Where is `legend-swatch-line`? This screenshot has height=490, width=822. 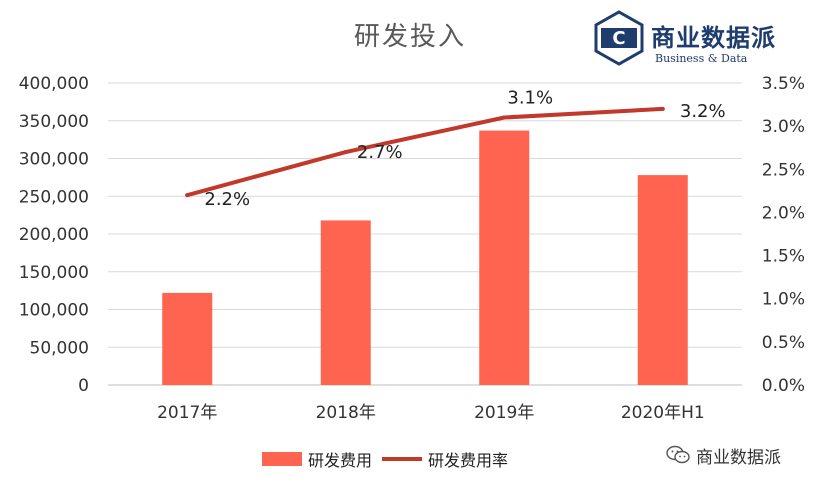 legend-swatch-line is located at coordinates (402, 459).